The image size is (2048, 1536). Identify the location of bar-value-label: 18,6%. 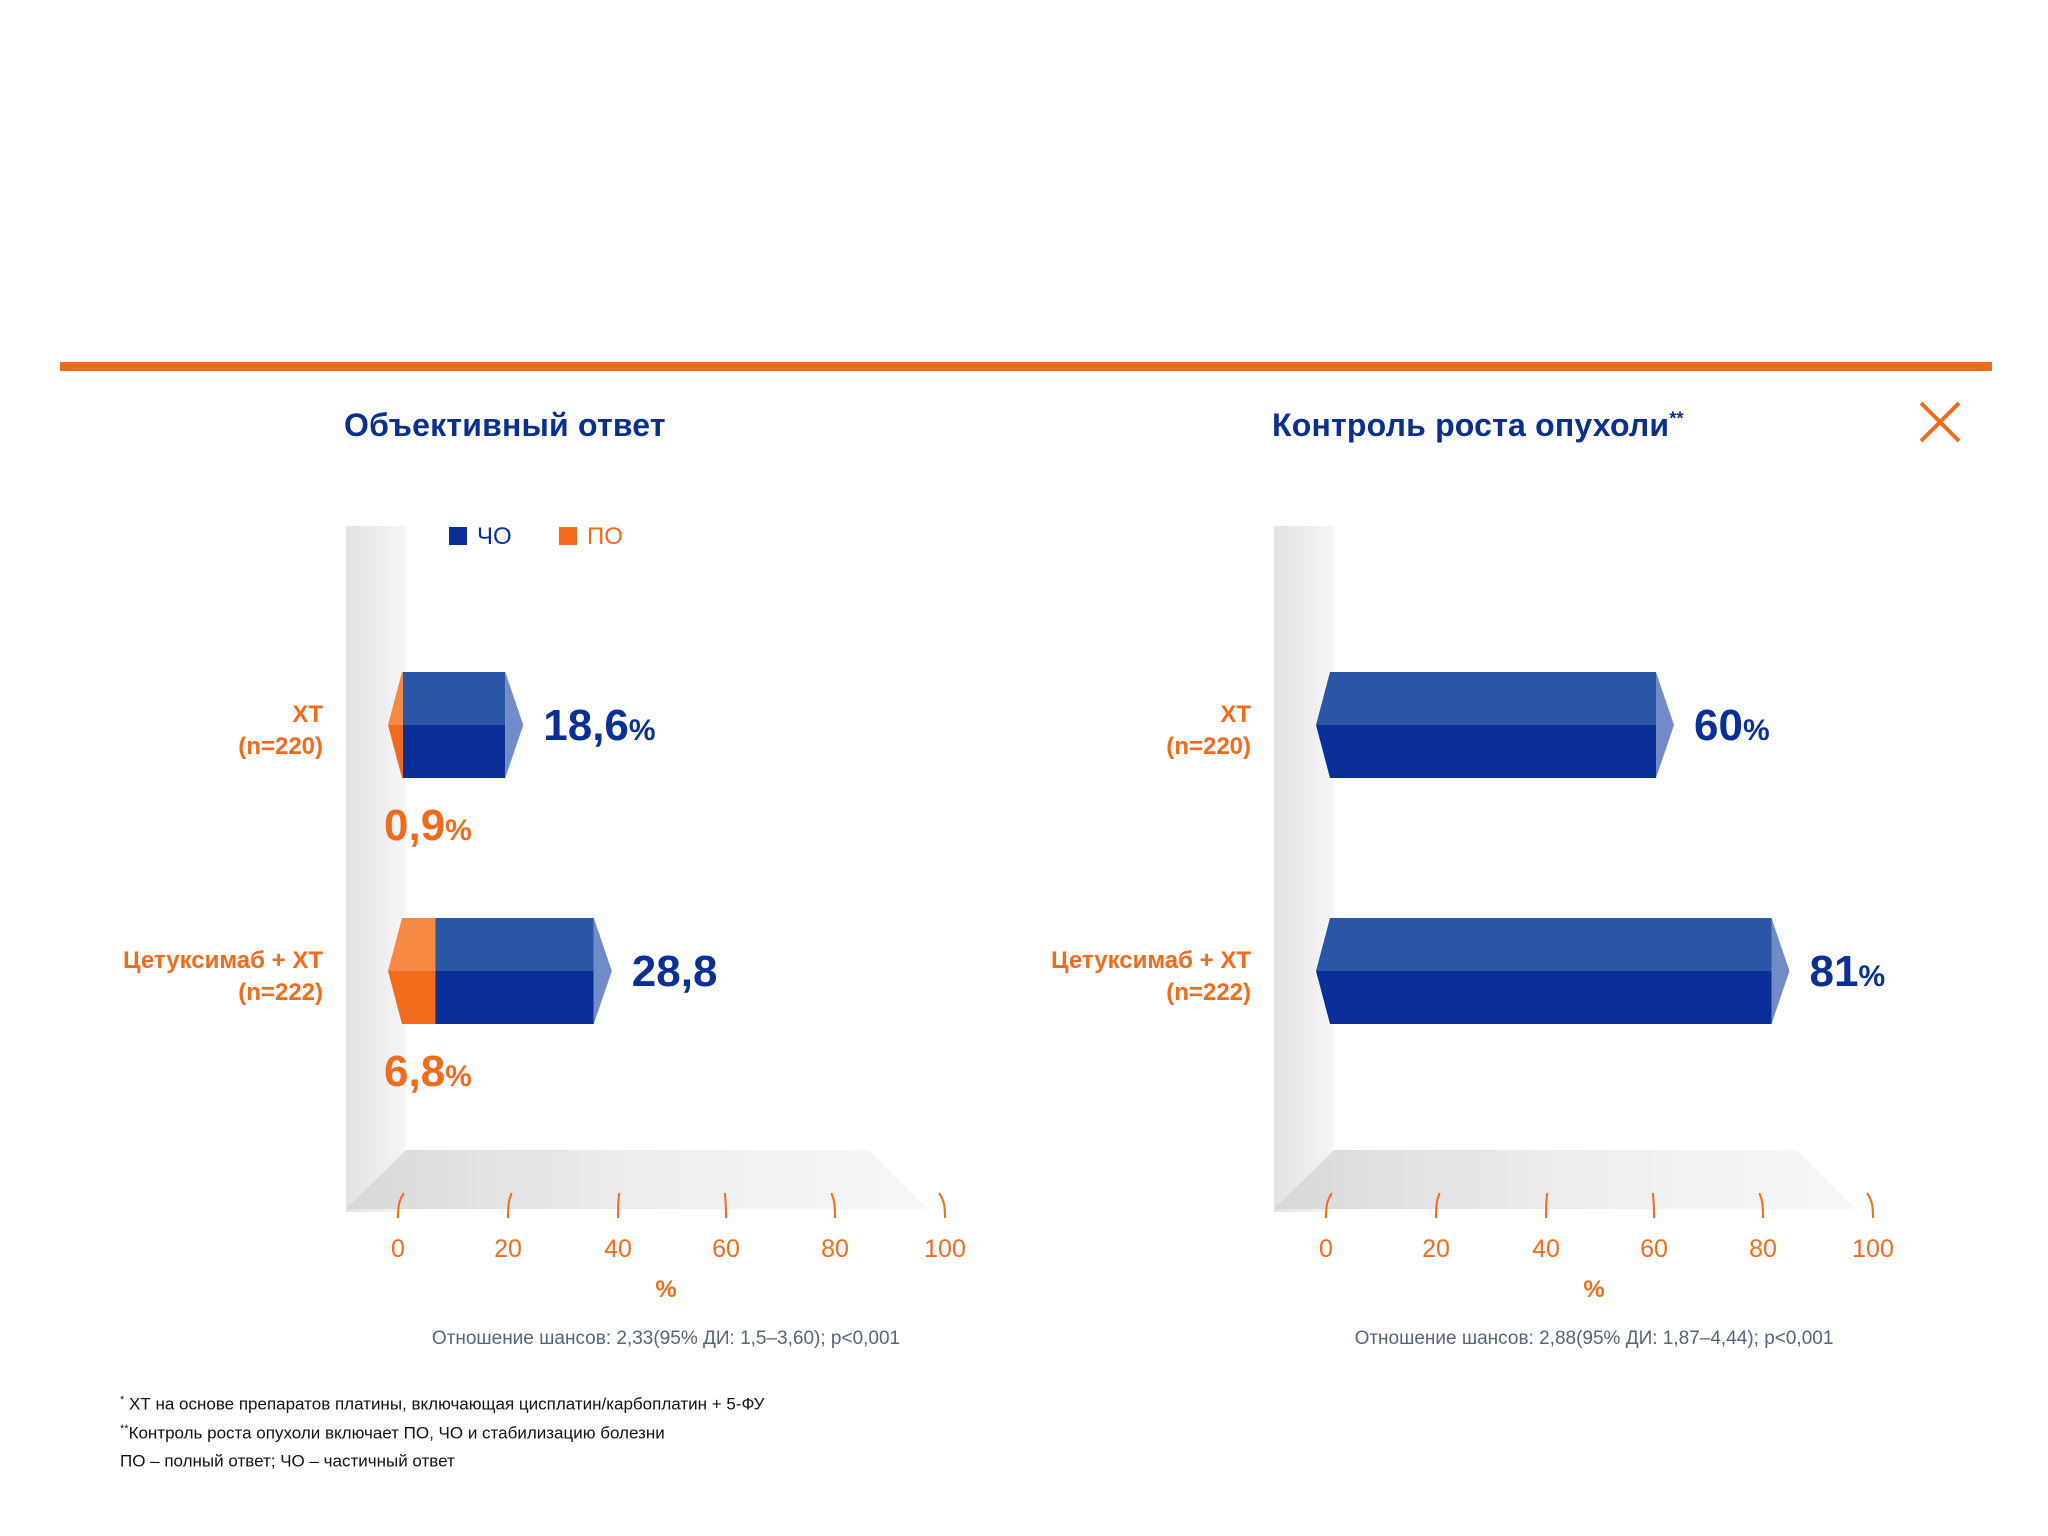
(599, 725).